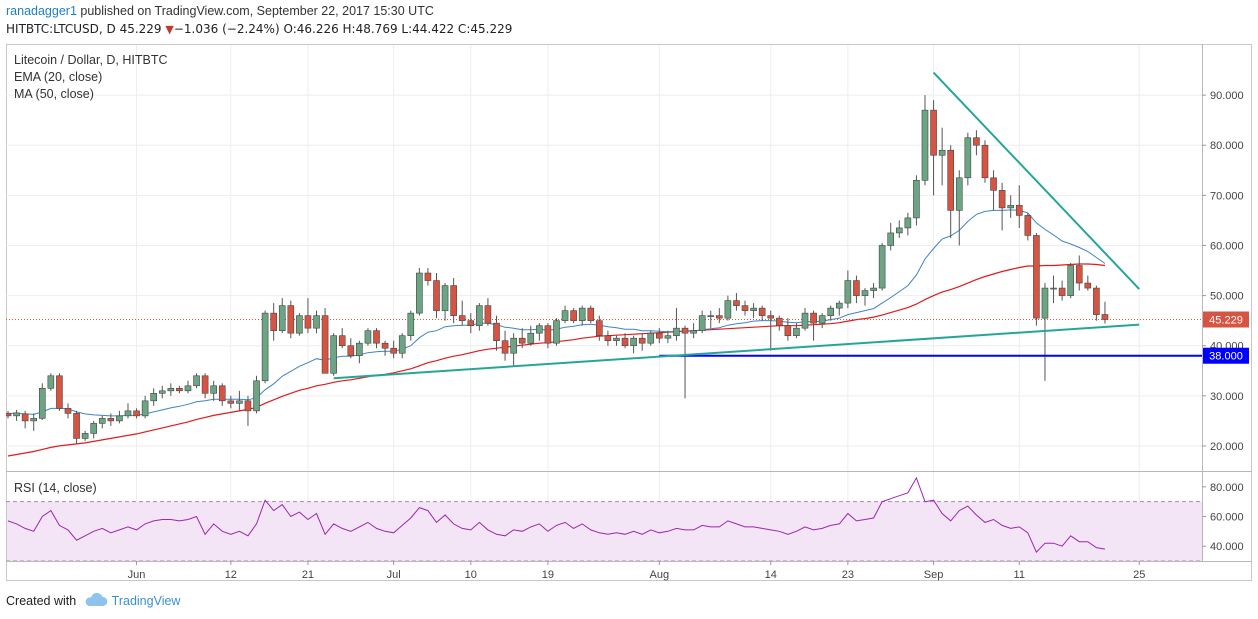 The image size is (1258, 619). What do you see at coordinates (1227, 146) in the screenshot?
I see `price-tick-label: 80.000` at bounding box center [1227, 146].